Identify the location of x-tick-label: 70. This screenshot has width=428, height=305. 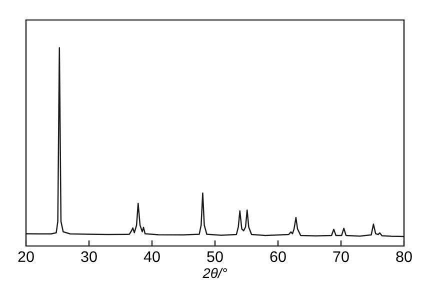
(341, 256).